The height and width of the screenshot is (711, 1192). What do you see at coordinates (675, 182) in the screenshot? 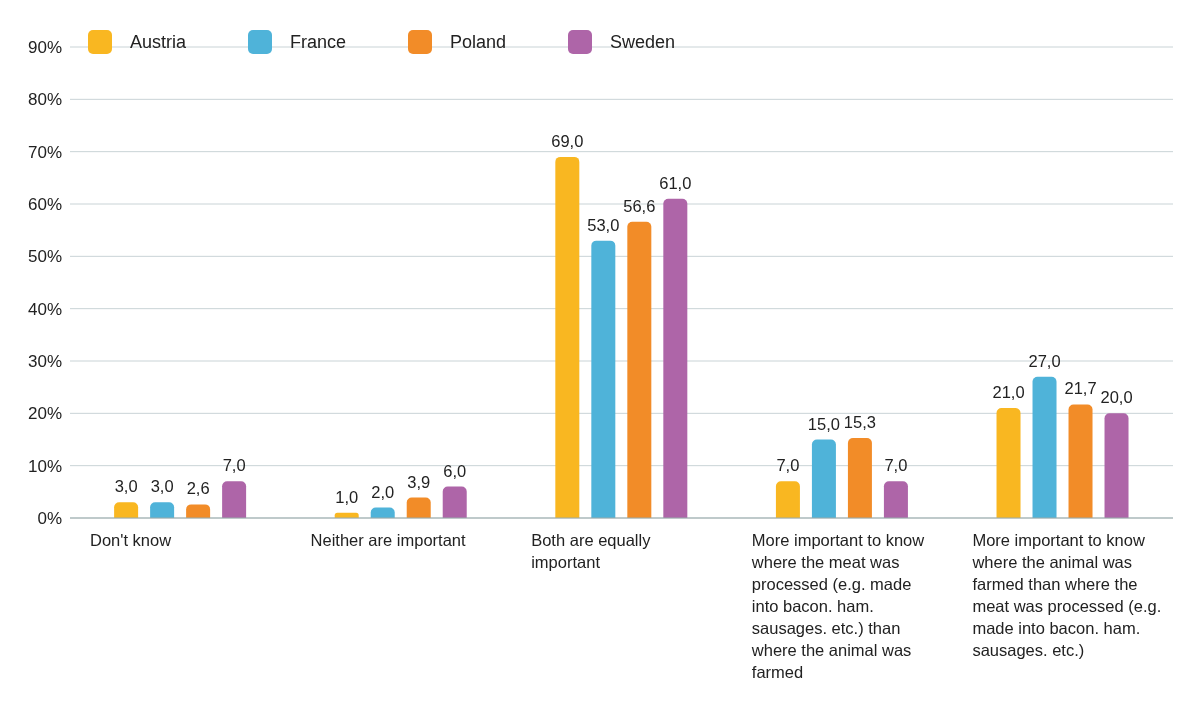
I see `data-label: 61,0` at bounding box center [675, 182].